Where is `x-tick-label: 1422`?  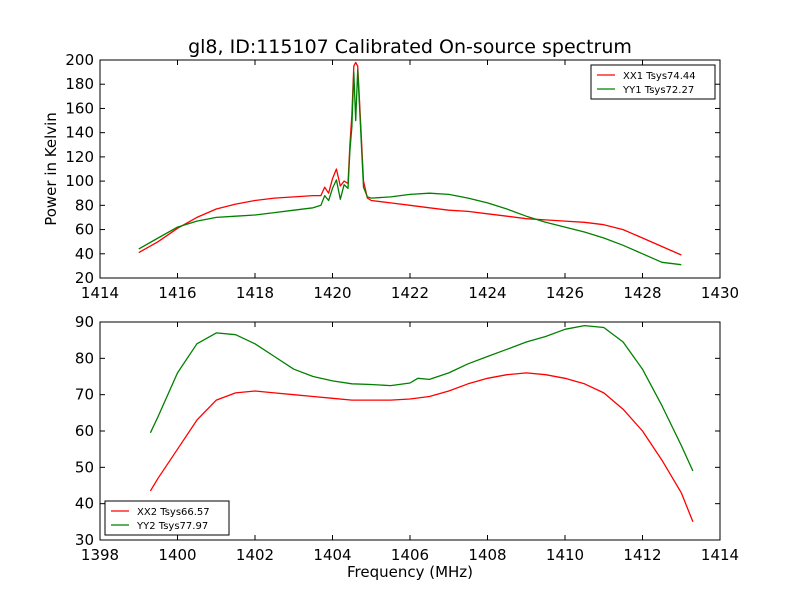
x-tick-label: 1422 is located at coordinates (410, 293).